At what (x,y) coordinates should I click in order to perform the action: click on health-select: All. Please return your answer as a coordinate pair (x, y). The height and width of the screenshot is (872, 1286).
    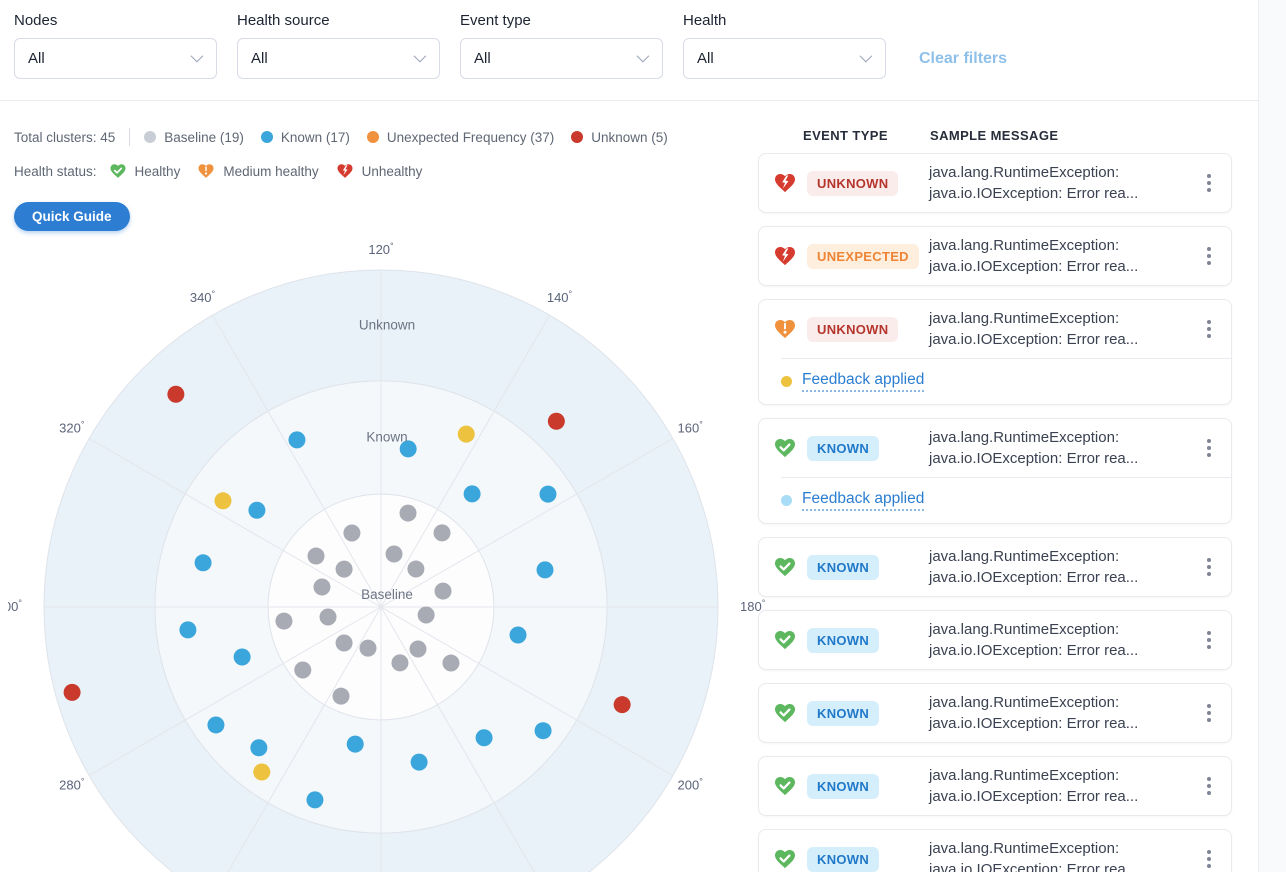
    Looking at the image, I should click on (784, 58).